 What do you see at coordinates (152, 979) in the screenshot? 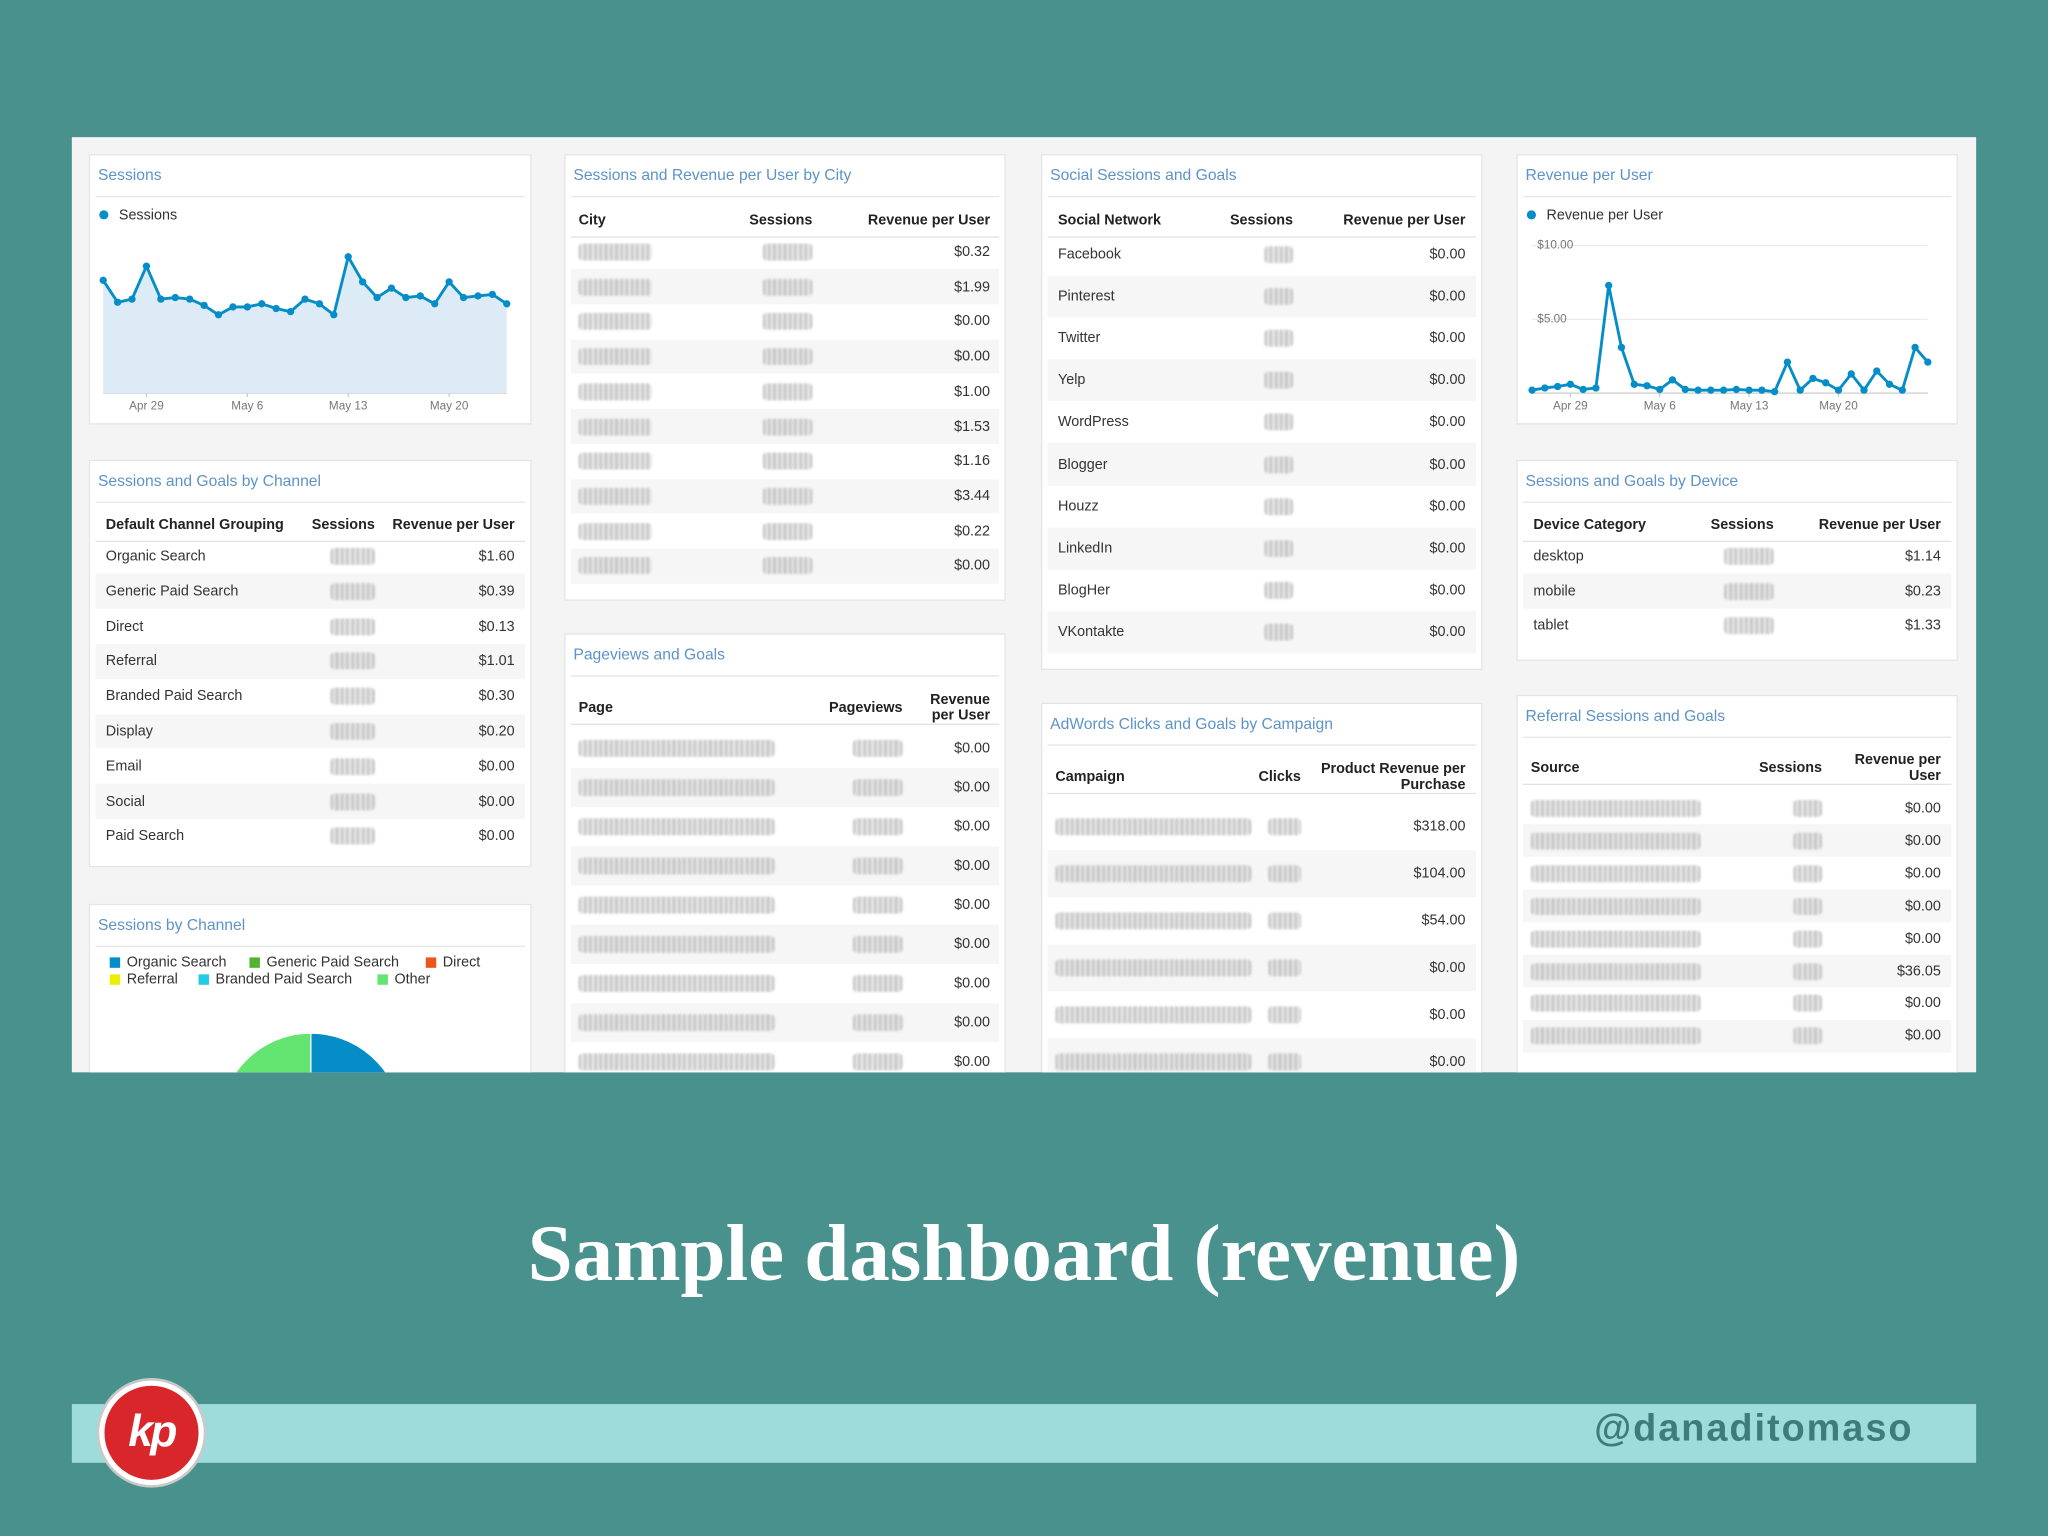
I see `legend-label: Referral` at bounding box center [152, 979].